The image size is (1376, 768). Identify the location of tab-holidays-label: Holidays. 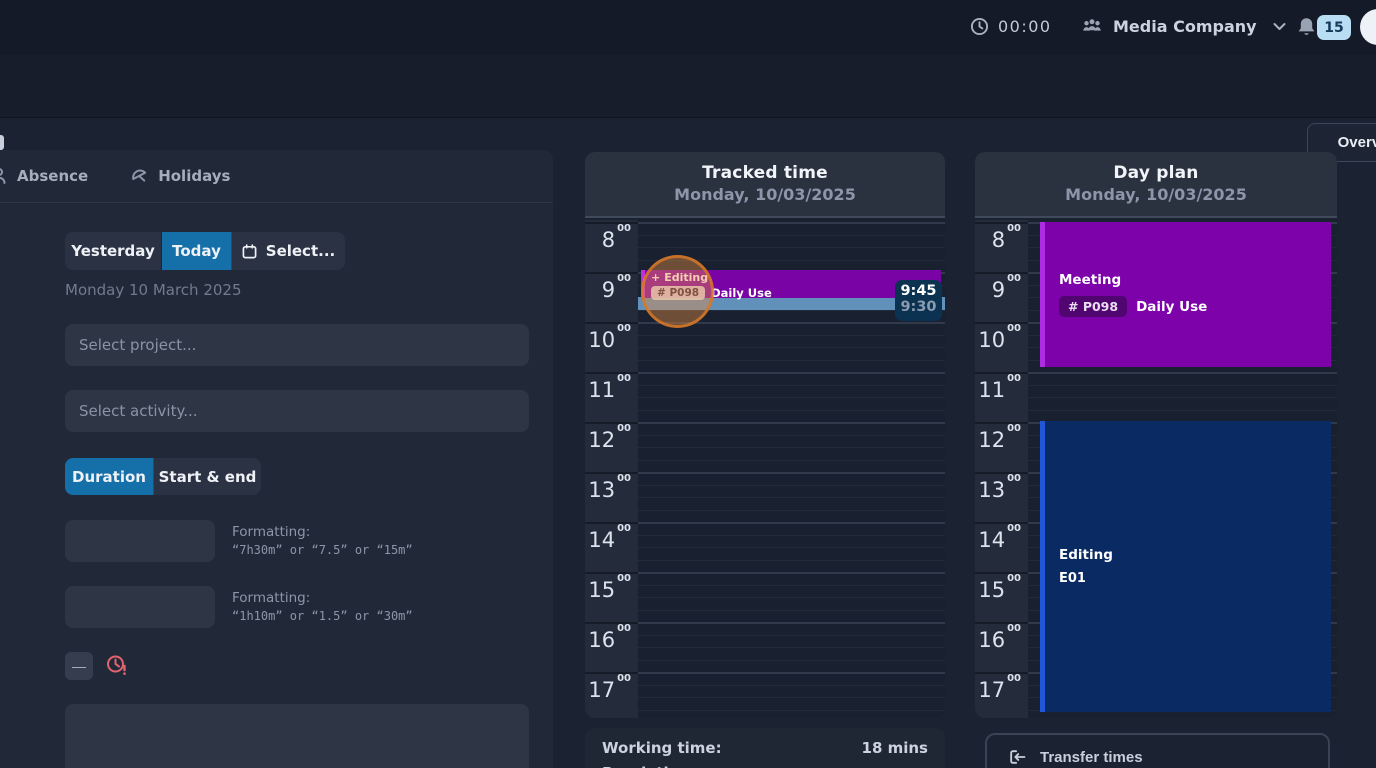
(194, 176).